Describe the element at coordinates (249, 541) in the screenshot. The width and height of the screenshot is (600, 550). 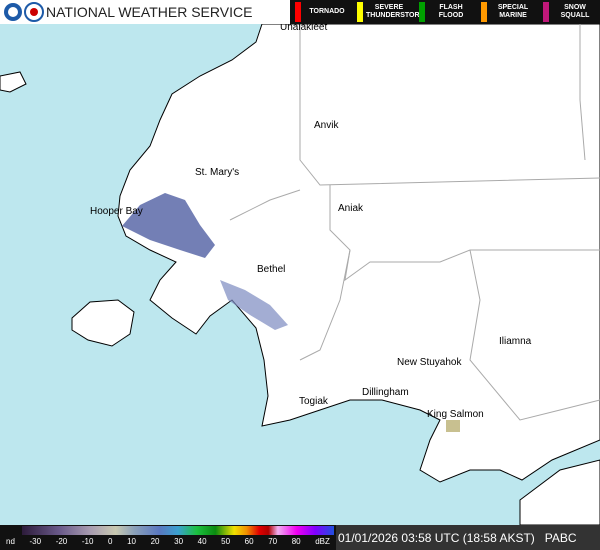
I see `scale-label: 60` at that location.